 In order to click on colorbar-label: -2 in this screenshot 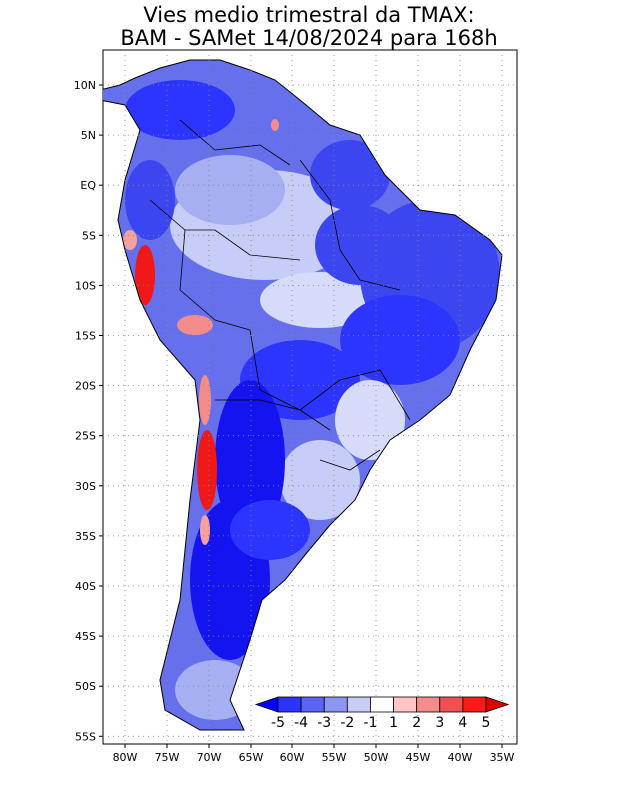, I will do `click(347, 723)`.